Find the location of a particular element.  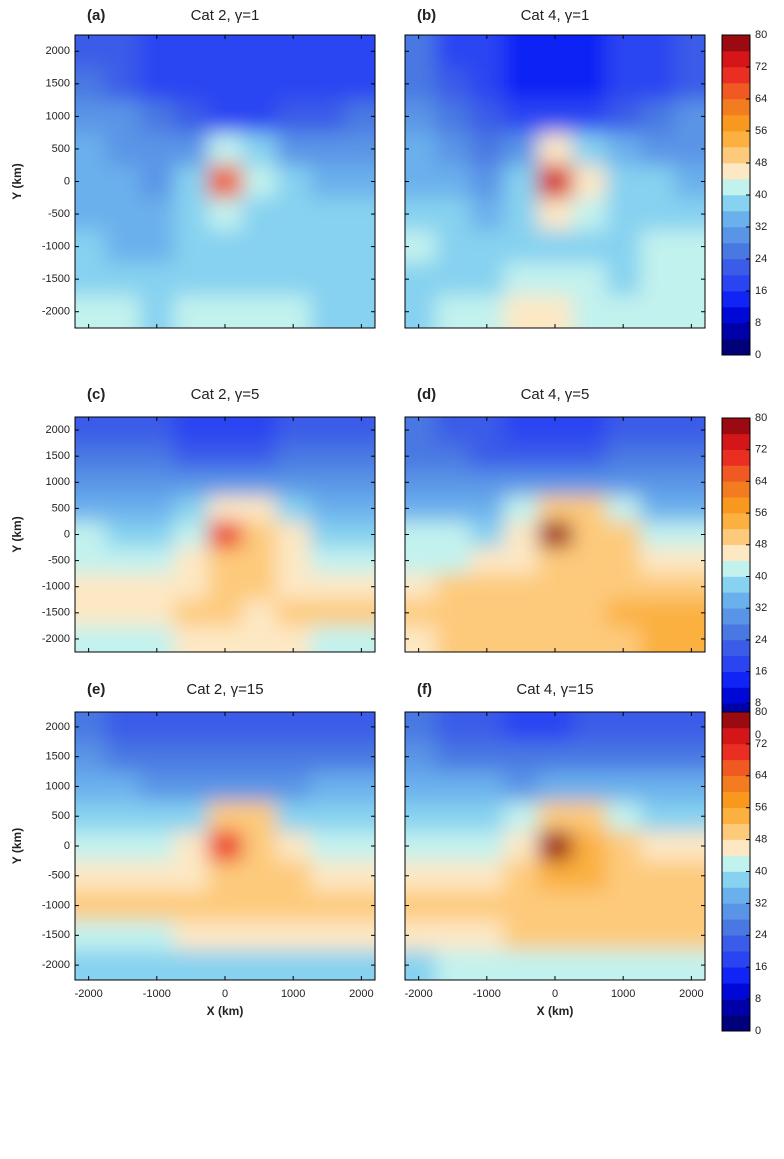

x-tick-label: -2000 is located at coordinates (89, 994).